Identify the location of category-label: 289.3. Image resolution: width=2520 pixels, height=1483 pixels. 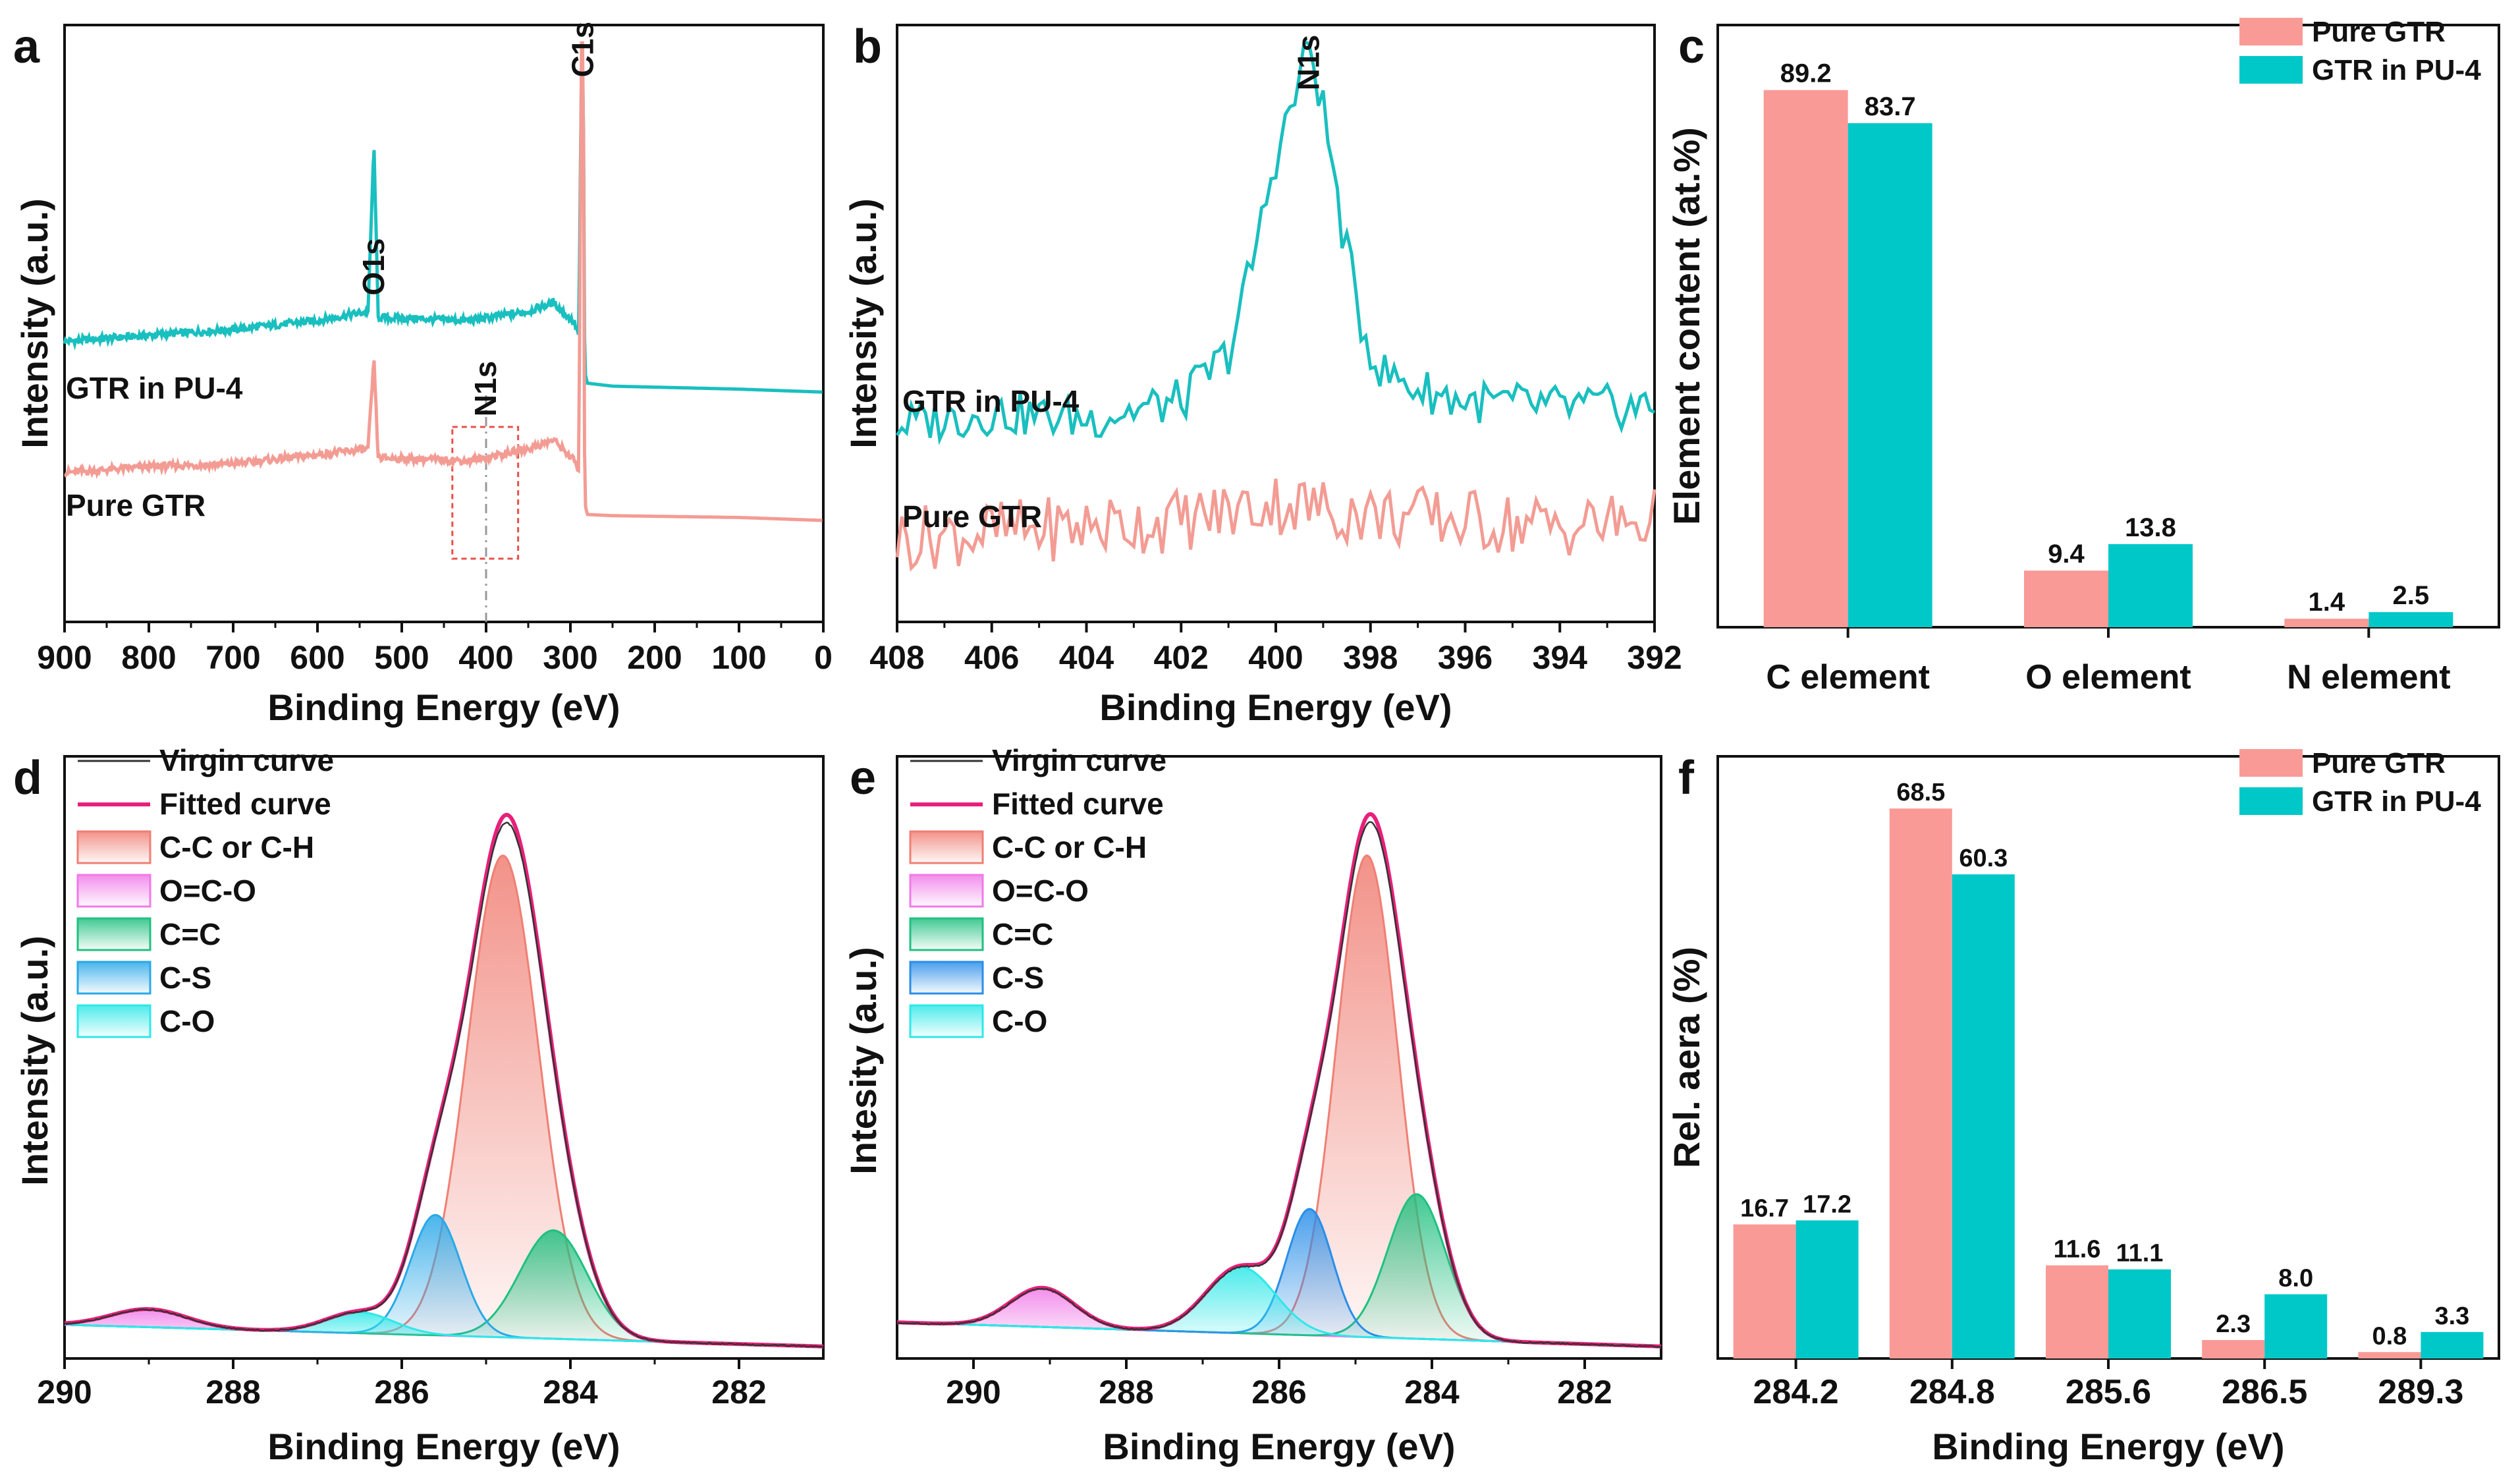
(2420, 1392).